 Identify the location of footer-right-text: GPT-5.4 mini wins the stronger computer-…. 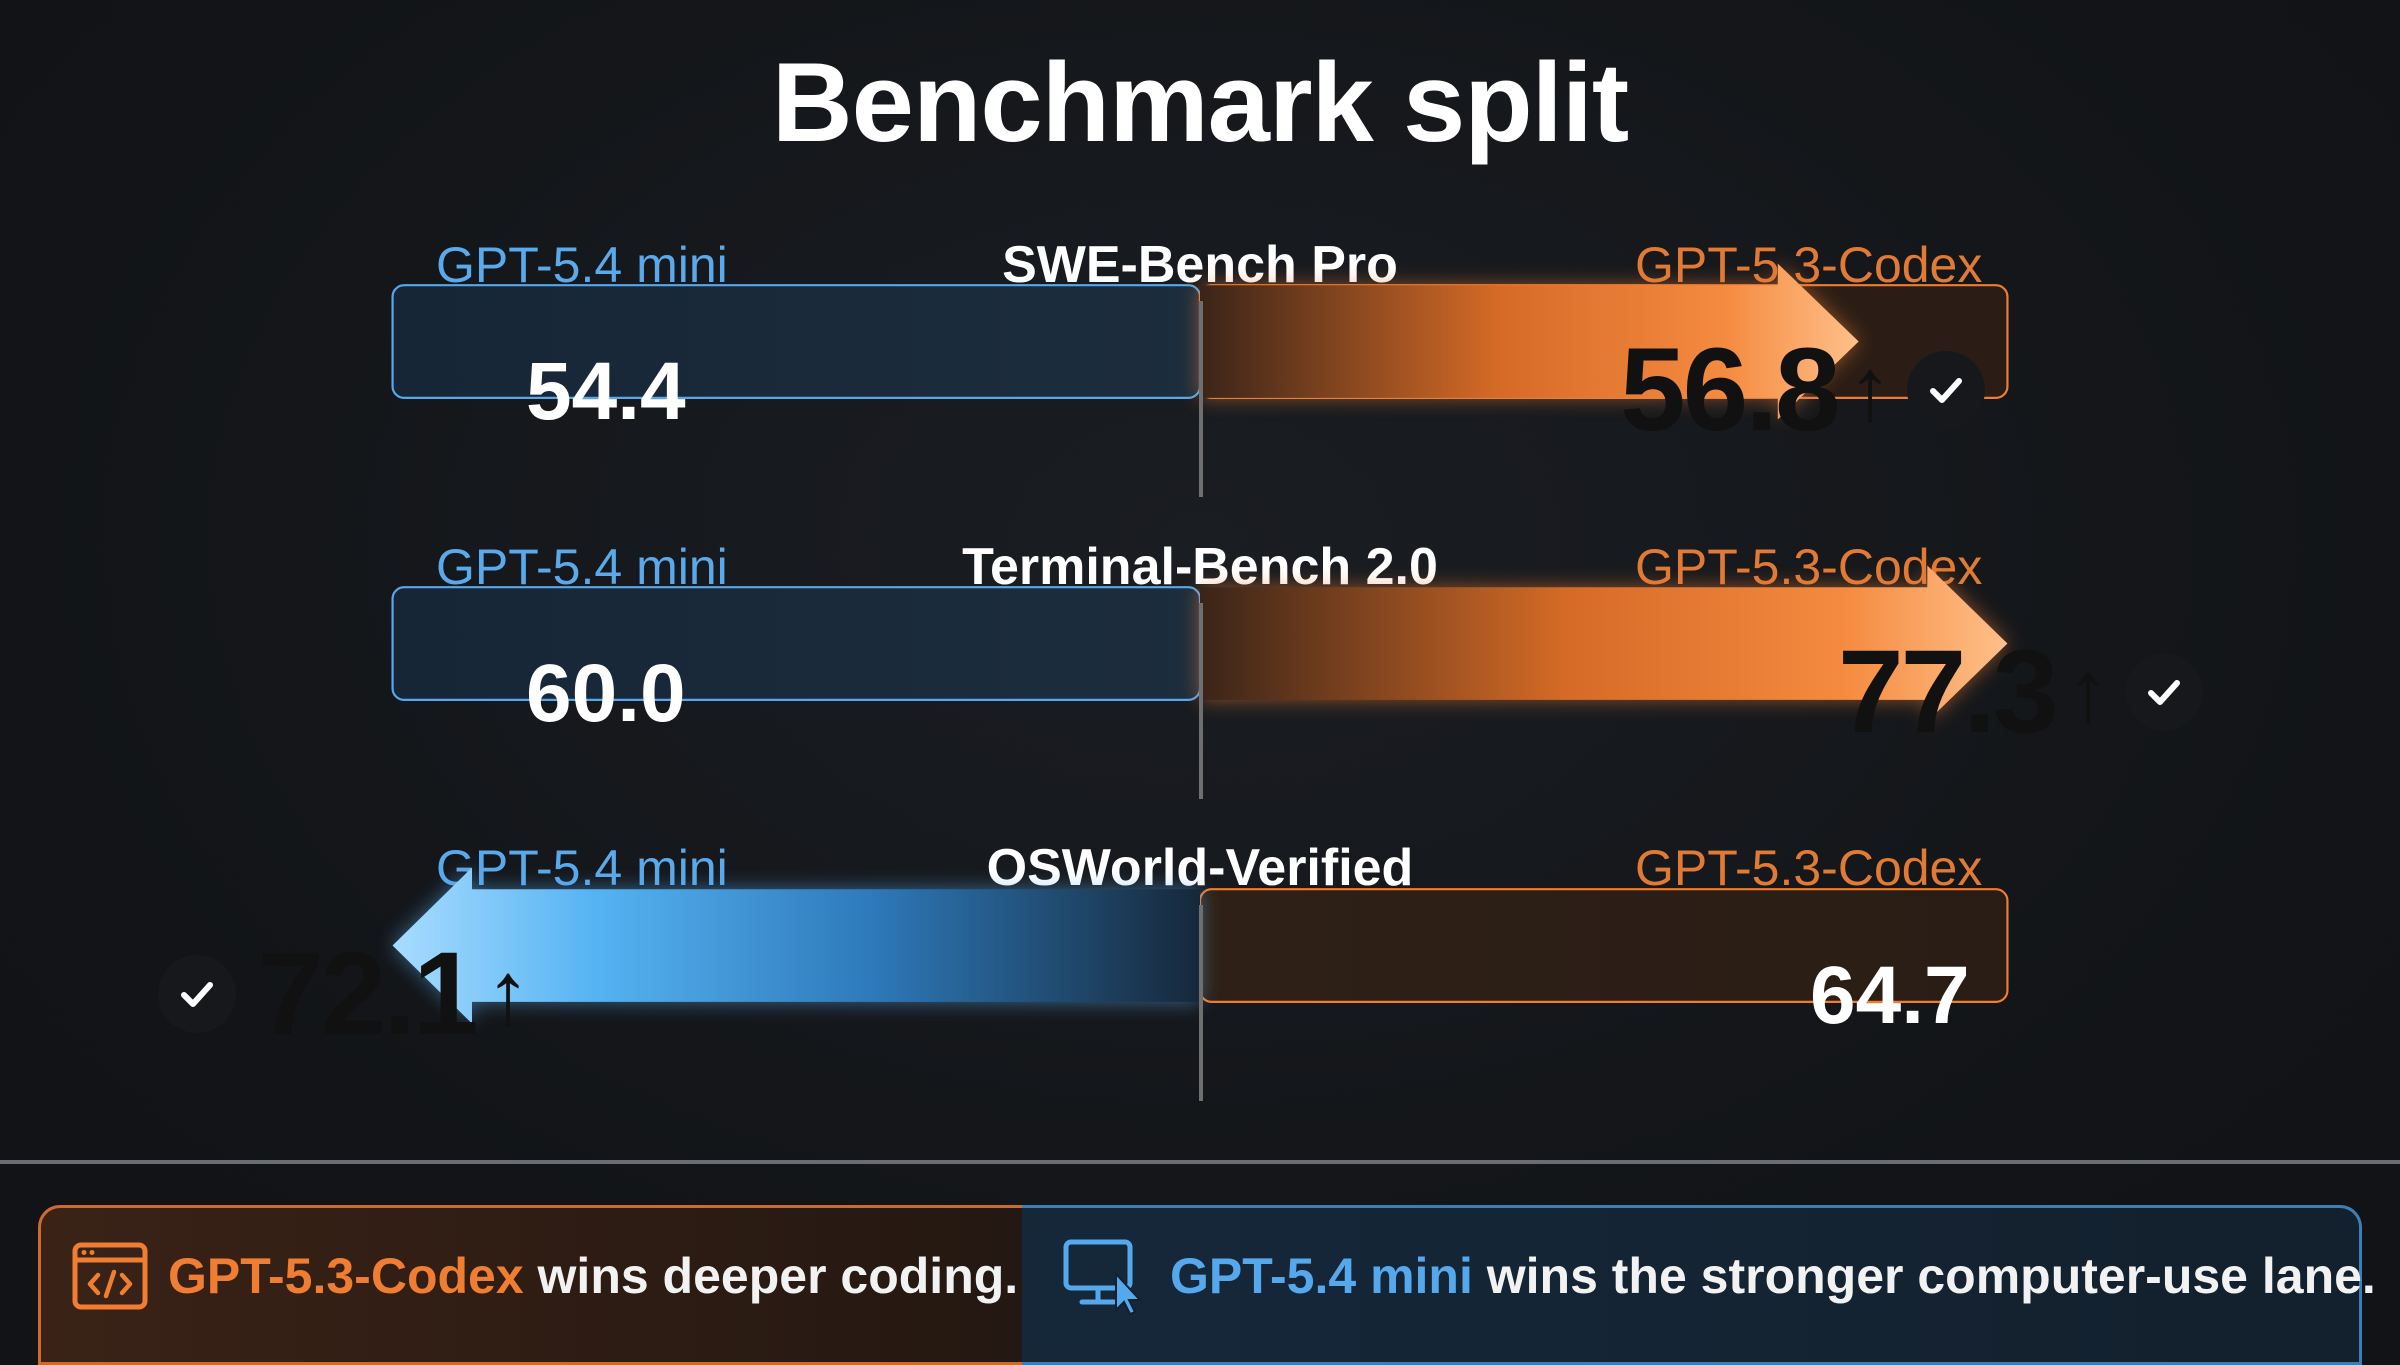
(1773, 1276).